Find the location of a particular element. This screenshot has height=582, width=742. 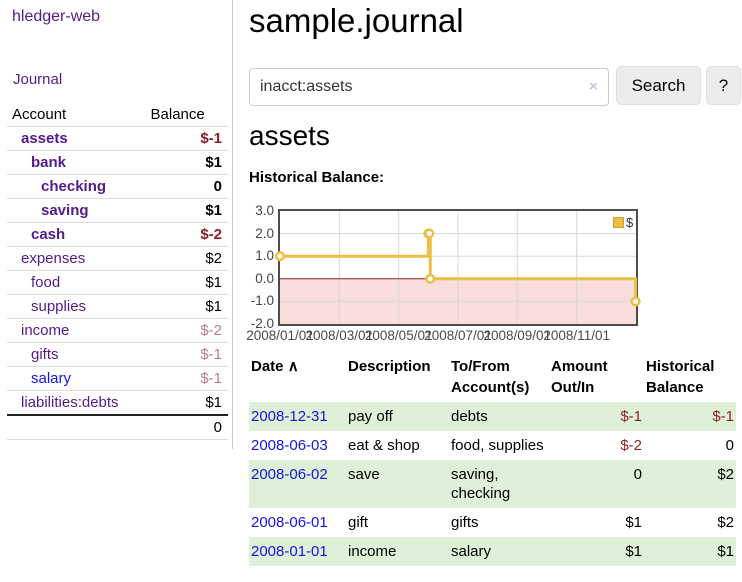

transaction-amount: 0 is located at coordinates (596, 484).